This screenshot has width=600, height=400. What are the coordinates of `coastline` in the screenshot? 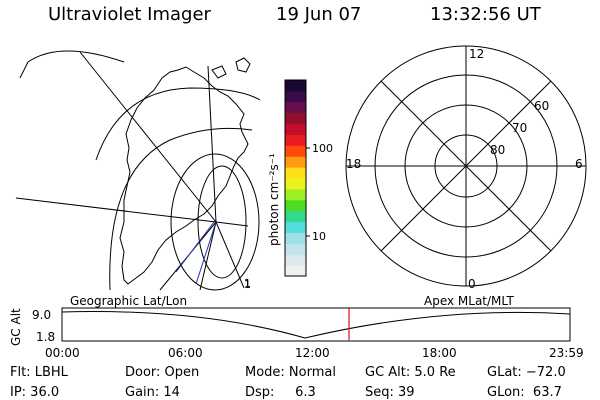 It's located at (184, 175).